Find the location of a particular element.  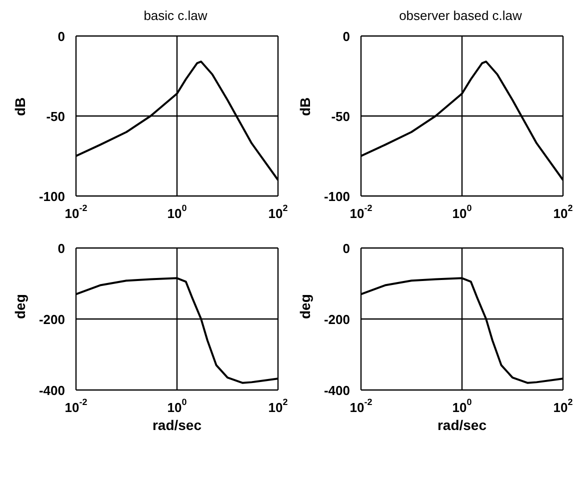

chart-title: observer based c.law is located at coordinates (460, 16).